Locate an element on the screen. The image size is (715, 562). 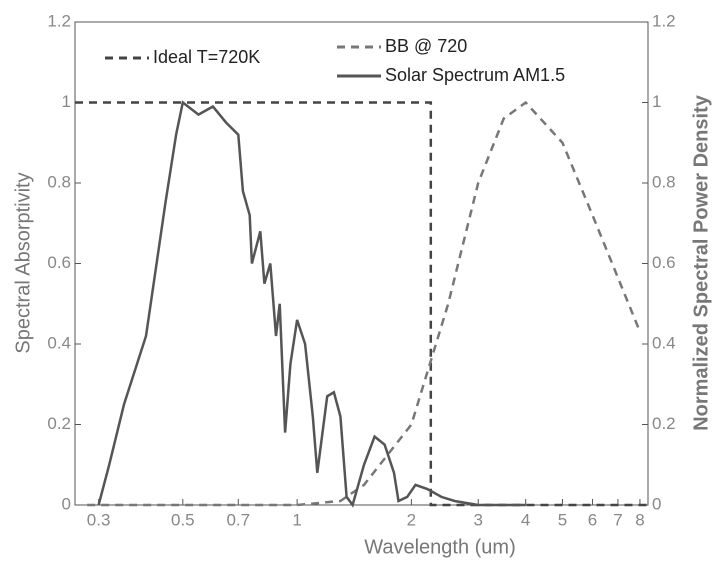
x-tick-label: 8 is located at coordinates (639, 519).